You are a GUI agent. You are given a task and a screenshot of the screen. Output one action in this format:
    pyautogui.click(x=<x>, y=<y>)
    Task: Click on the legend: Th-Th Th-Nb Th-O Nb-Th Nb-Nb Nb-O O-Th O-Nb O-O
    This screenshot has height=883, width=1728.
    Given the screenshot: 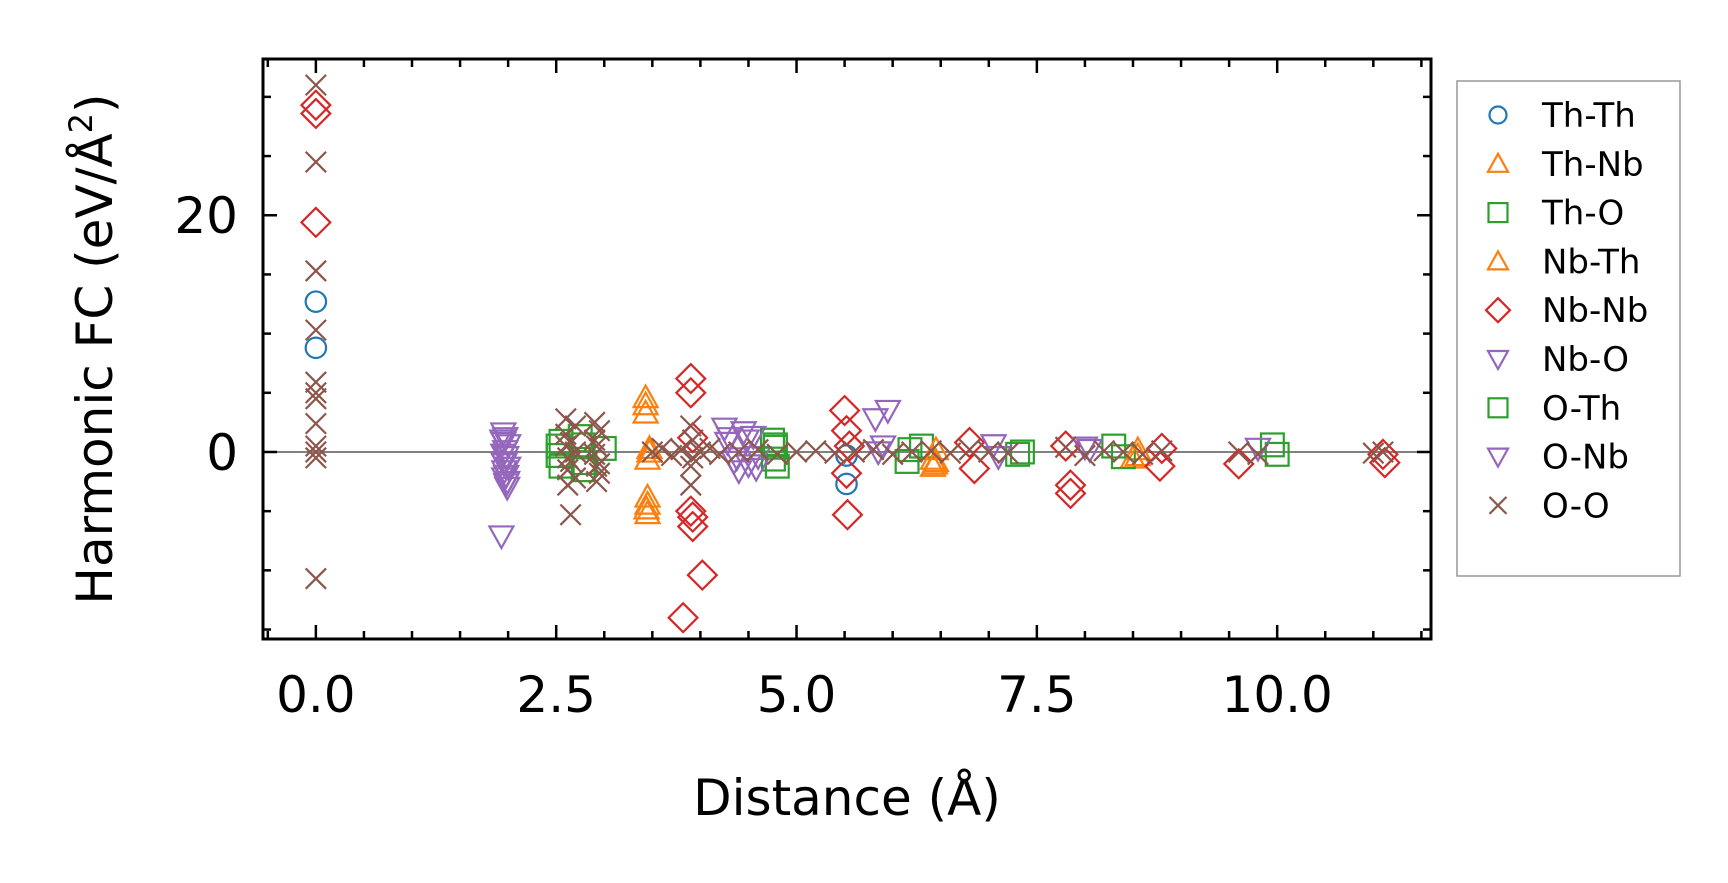 What is the action you would take?
    pyautogui.click(x=1568, y=328)
    